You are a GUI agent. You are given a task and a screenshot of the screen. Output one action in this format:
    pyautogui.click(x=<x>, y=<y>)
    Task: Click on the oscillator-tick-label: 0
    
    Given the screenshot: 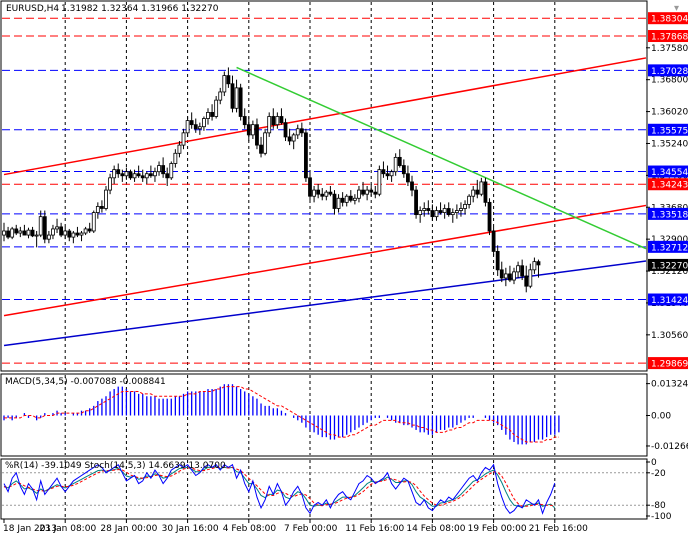 What is the action you would take?
    pyautogui.click(x=654, y=463)
    